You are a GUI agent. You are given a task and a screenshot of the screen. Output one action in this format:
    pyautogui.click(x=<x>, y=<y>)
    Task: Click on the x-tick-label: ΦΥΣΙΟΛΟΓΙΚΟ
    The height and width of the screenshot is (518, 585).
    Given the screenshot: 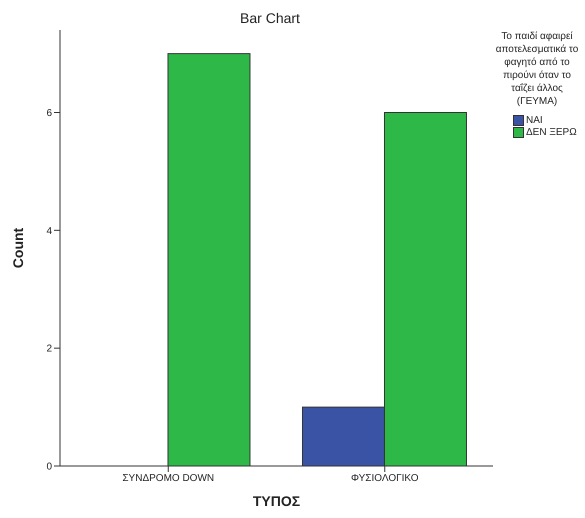 What is the action you would take?
    pyautogui.click(x=384, y=478)
    